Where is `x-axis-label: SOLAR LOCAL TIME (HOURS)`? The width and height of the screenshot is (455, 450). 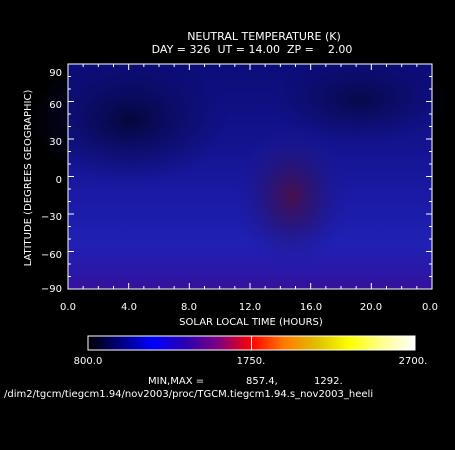 x-axis-label: SOLAR LOCAL TIME (HOURS) is located at coordinates (251, 322).